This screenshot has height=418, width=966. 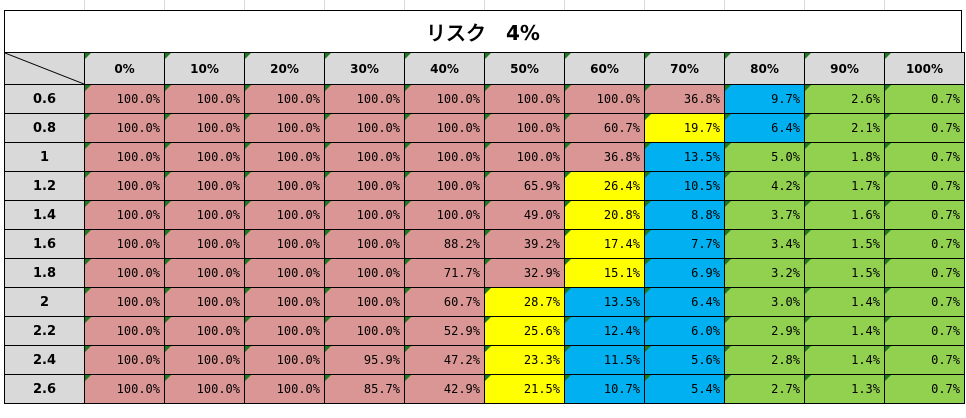 What do you see at coordinates (524, 331) in the screenshot?
I see `value-cell: 25.6%` at bounding box center [524, 331].